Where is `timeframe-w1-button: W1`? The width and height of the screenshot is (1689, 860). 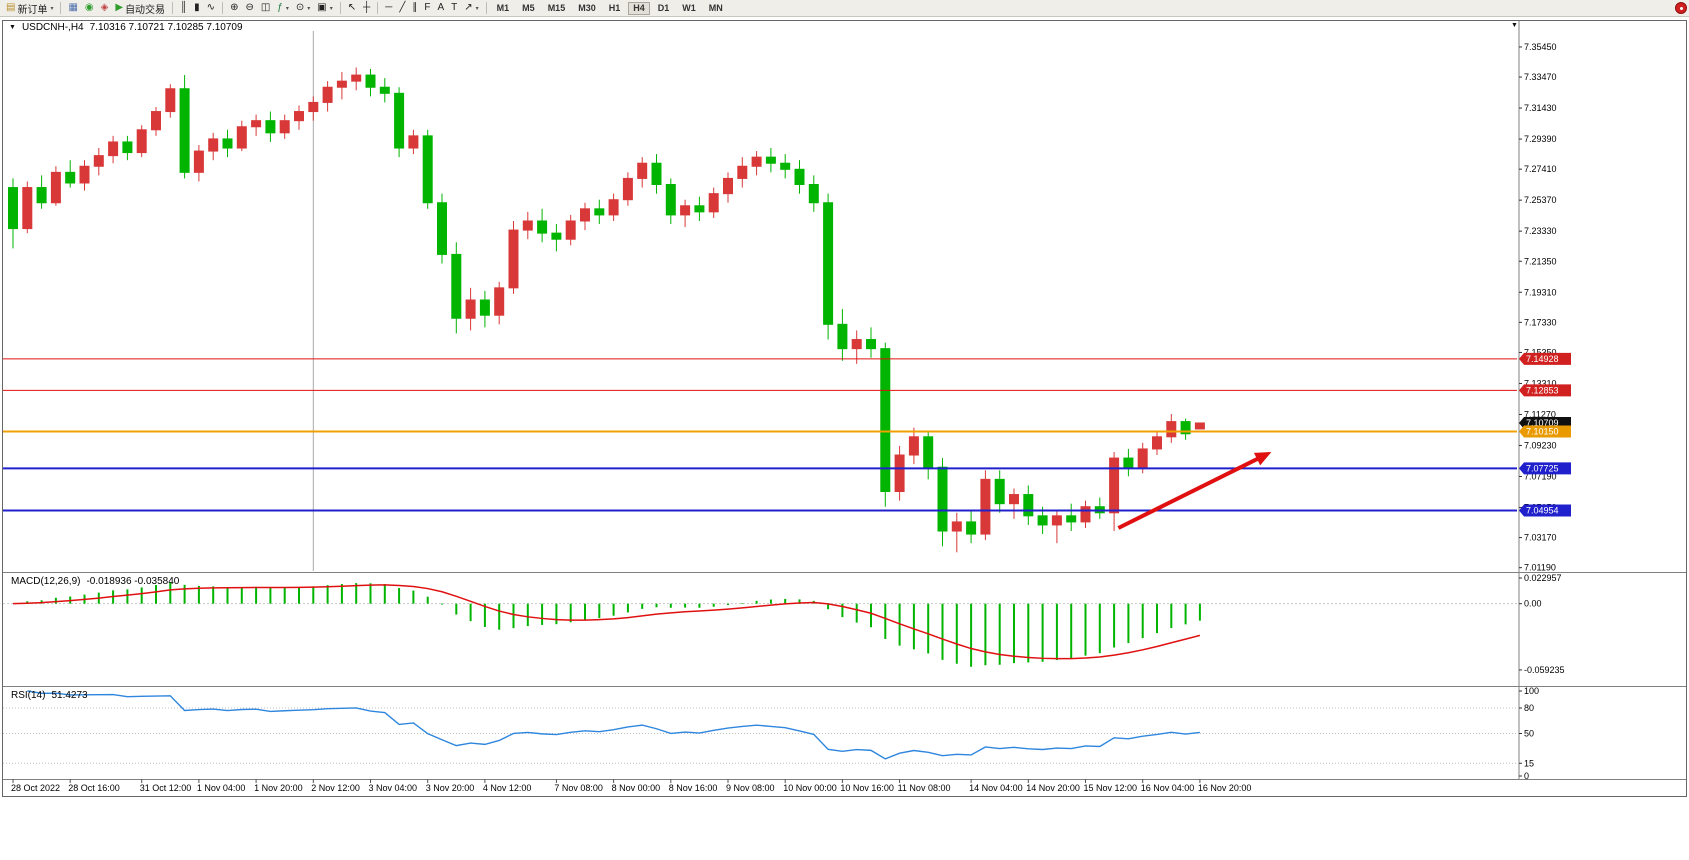
timeframe-w1-button: W1 is located at coordinates (689, 7).